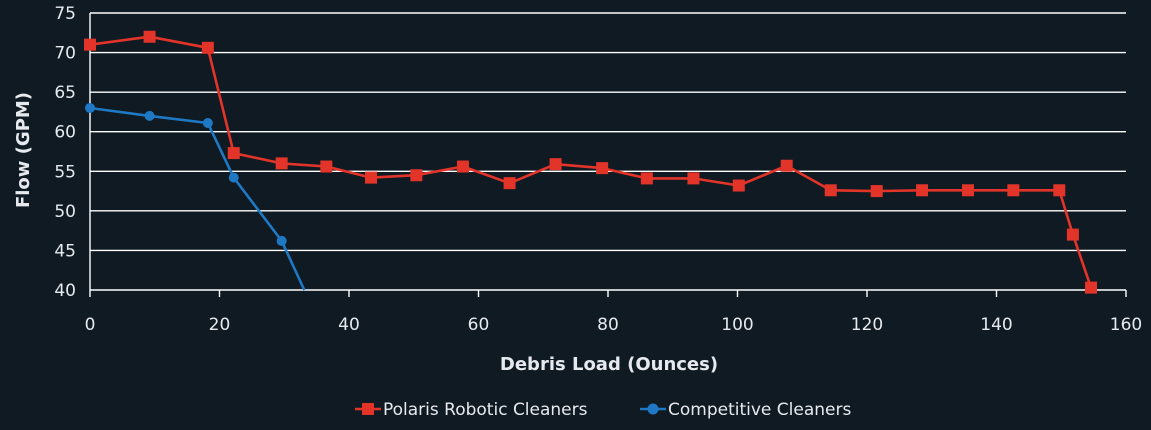 The image size is (1151, 430). Describe the element at coordinates (608, 325) in the screenshot. I see `x-tick-label-80: 80` at that location.